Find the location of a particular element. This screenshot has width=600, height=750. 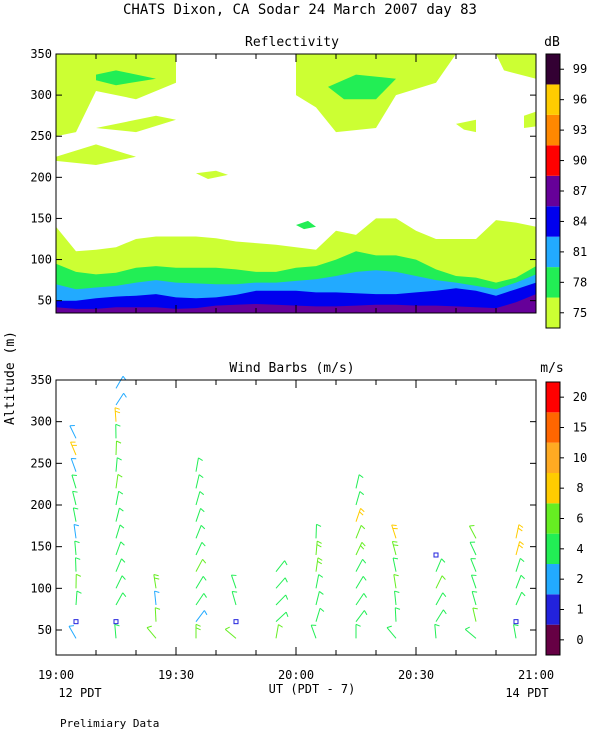

altitude-axis-label: Altitude (m) is located at coordinates (10, 378).